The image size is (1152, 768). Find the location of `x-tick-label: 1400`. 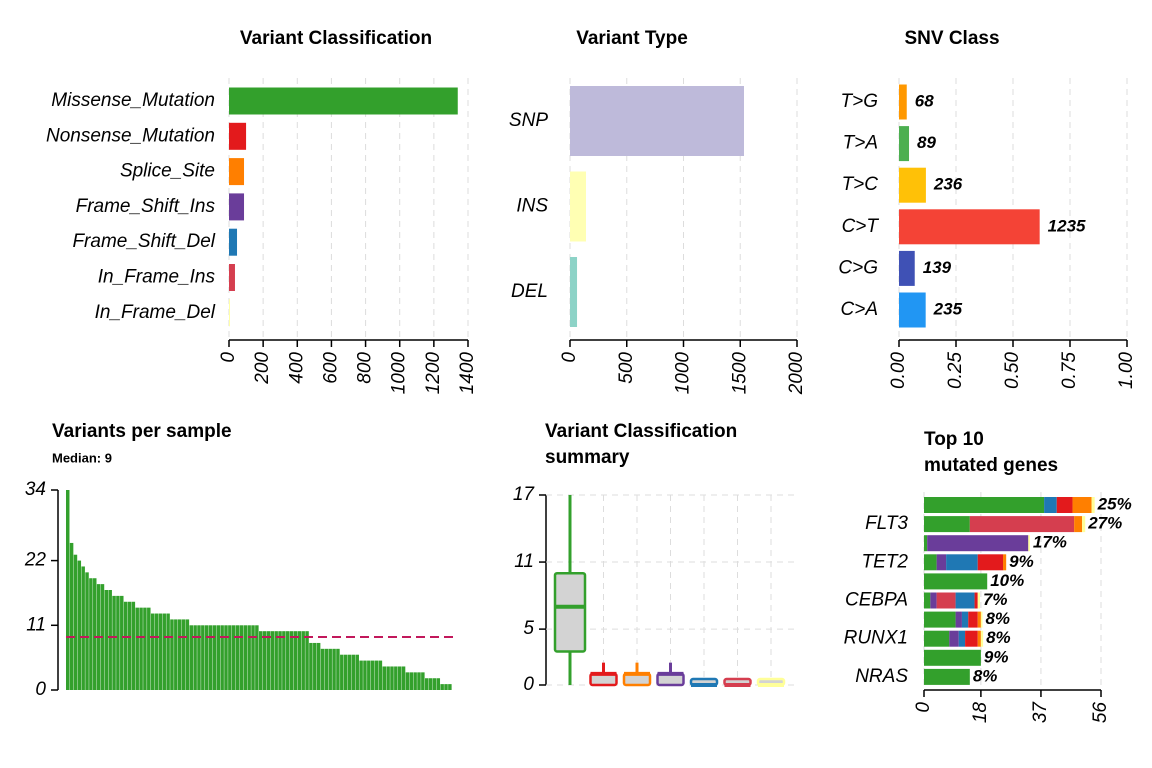

x-tick-label: 1400 is located at coordinates (467, 373).